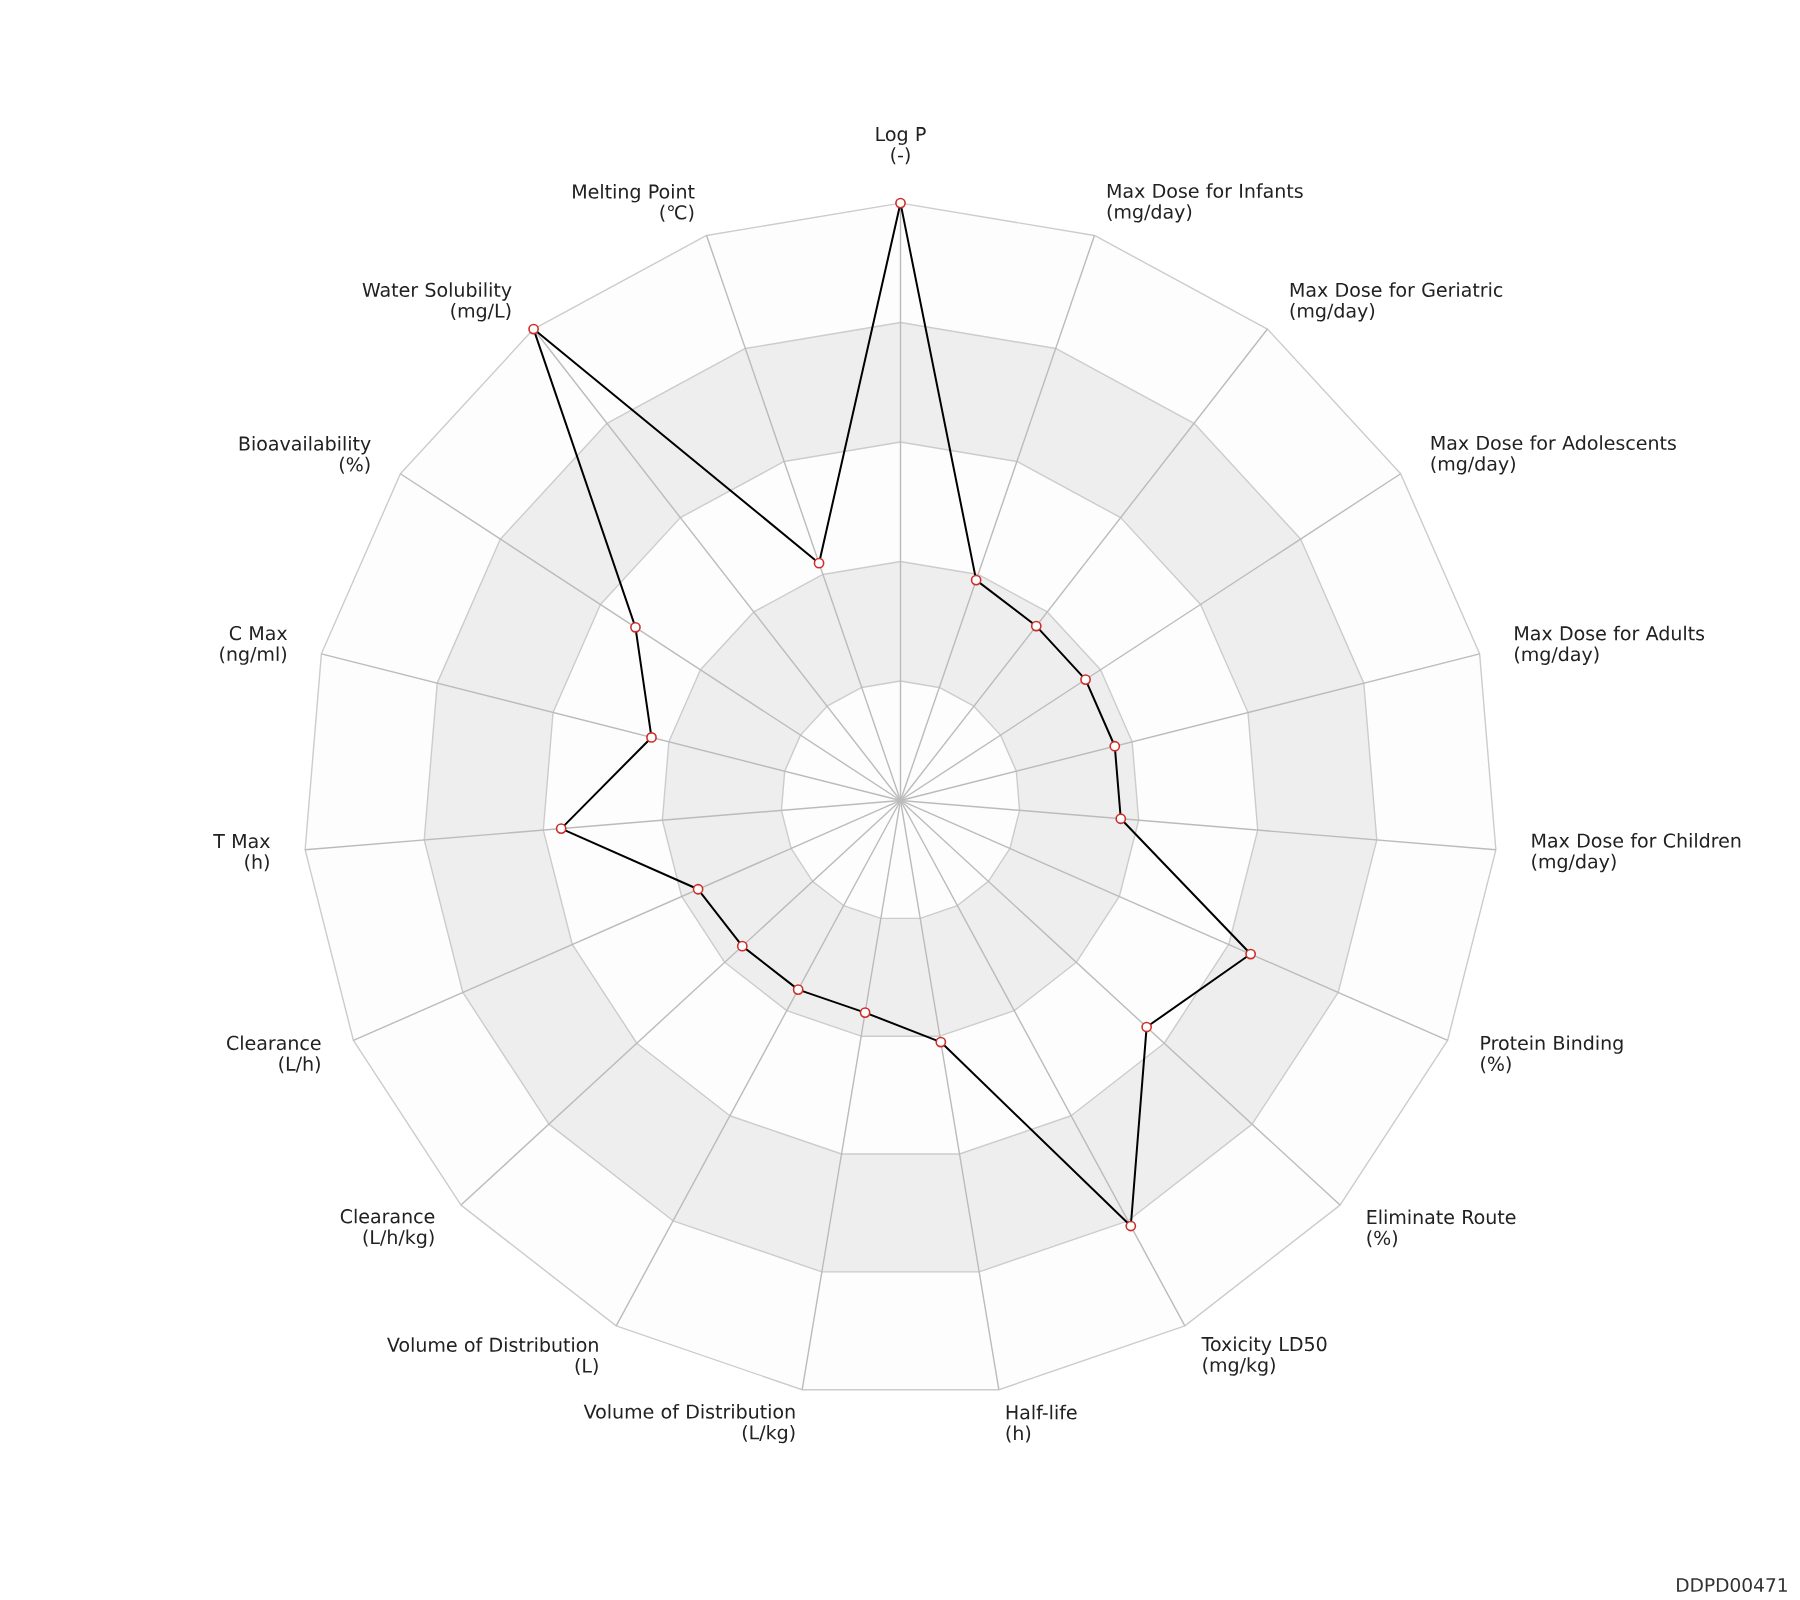 Image resolution: width=1800 pixels, height=1600 pixels. Describe the element at coordinates (241, 853) in the screenshot. I see `spoke-label: T Max (h)` at that location.